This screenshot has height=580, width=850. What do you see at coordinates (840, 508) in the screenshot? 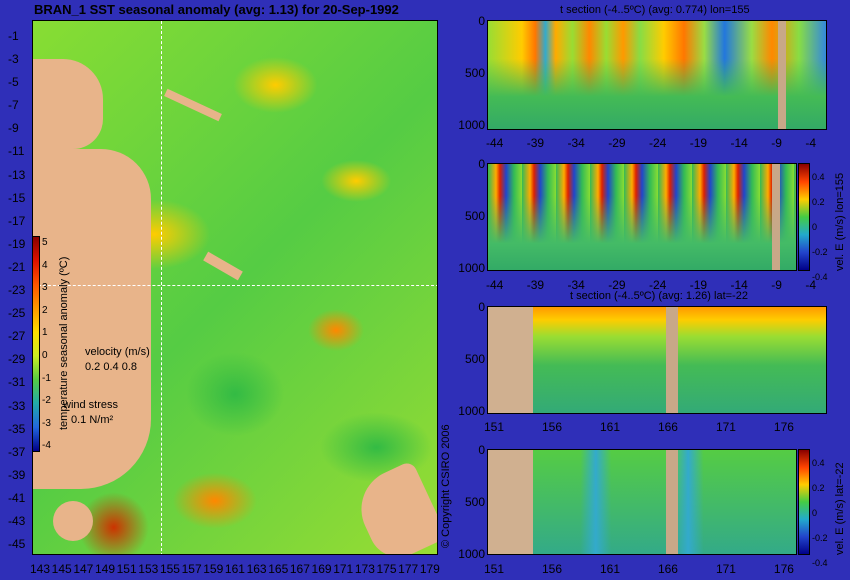
I see `vel-label-lat22: vel. E (m/s) lat=-22` at bounding box center [840, 508].